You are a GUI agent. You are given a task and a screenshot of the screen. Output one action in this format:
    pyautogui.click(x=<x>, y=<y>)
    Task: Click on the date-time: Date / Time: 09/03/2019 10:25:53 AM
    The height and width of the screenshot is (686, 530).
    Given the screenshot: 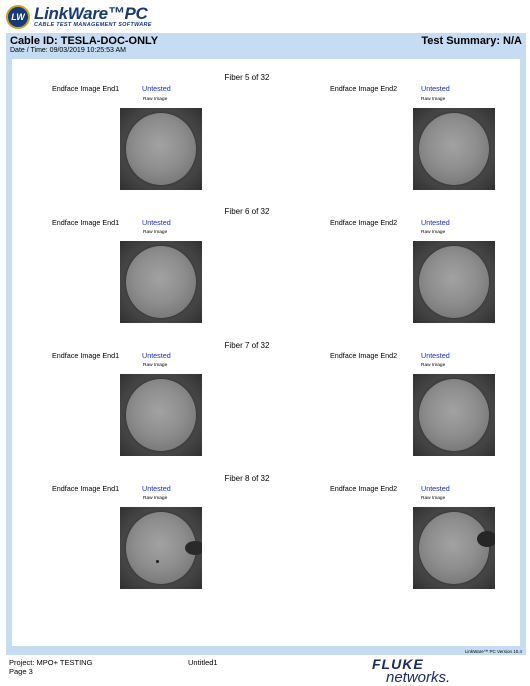 What is the action you would take?
    pyautogui.click(x=68, y=50)
    